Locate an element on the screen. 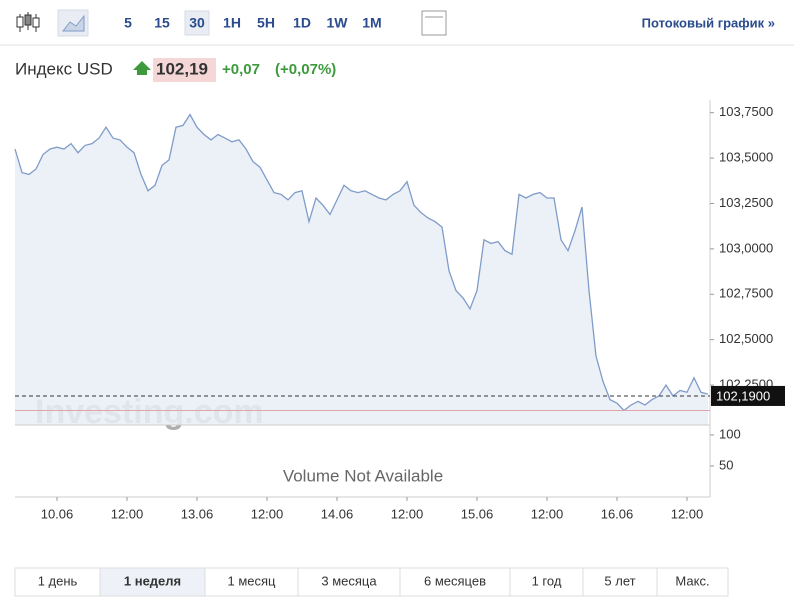  interval-button: 15 is located at coordinates (162, 23).